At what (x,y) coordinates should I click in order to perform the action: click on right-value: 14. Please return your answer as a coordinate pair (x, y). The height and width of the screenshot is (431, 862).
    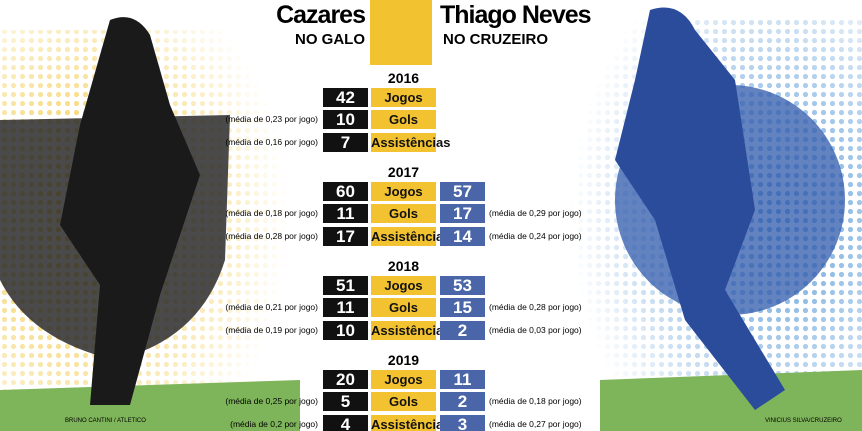
    Looking at the image, I should click on (462, 236).